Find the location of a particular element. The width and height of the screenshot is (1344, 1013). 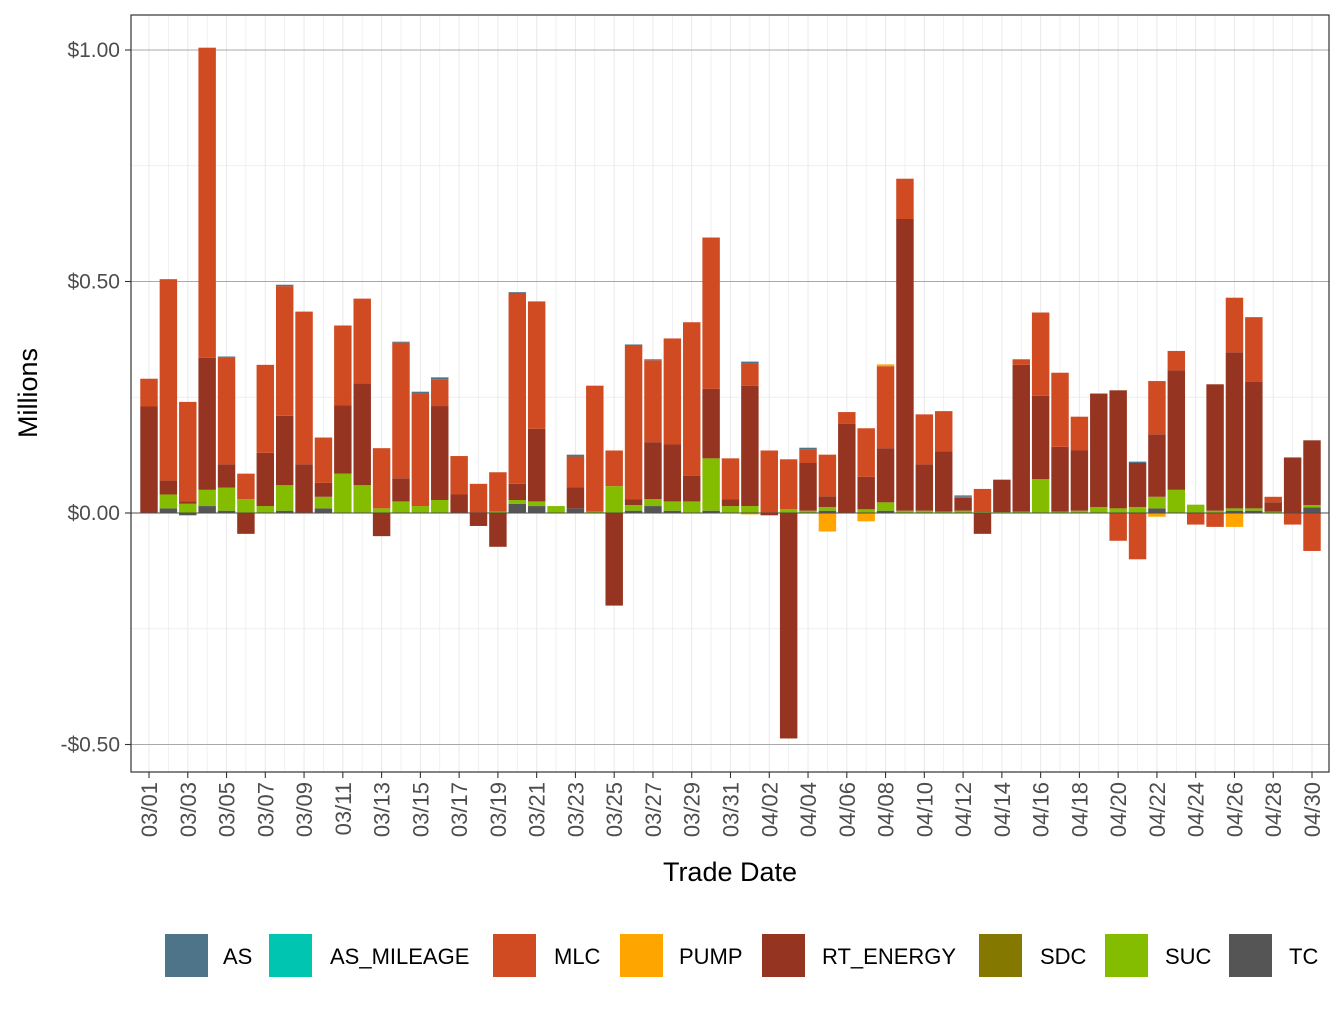

x-tick-label: 03/11 is located at coordinates (343, 808).